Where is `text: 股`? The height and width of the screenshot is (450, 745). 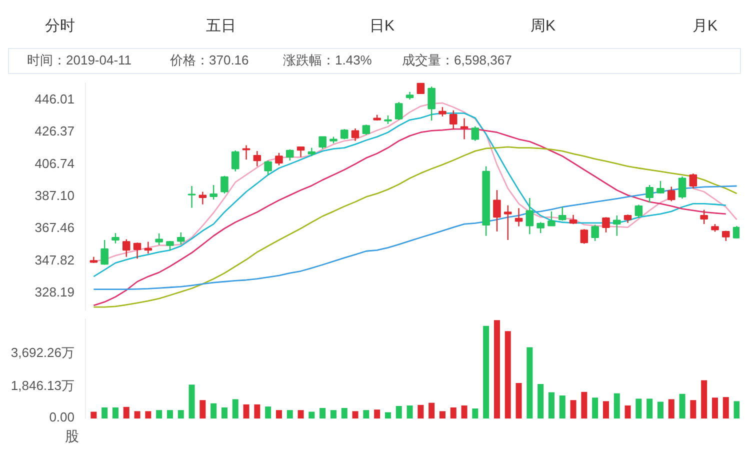
text: 股 is located at coordinates (72, 436).